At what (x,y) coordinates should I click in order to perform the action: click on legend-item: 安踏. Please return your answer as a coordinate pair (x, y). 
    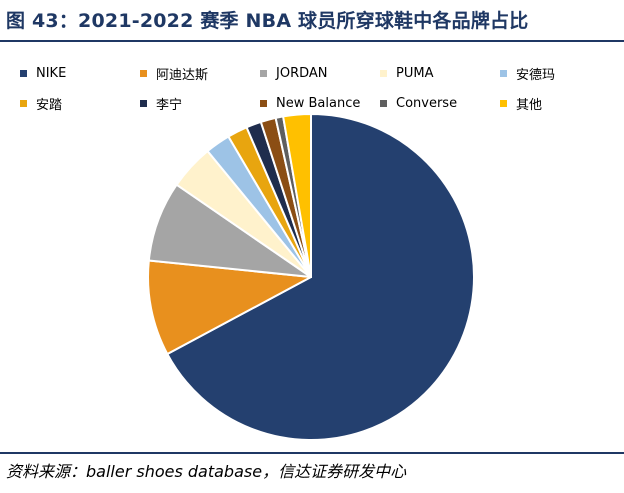
    Looking at the image, I should click on (80, 103).